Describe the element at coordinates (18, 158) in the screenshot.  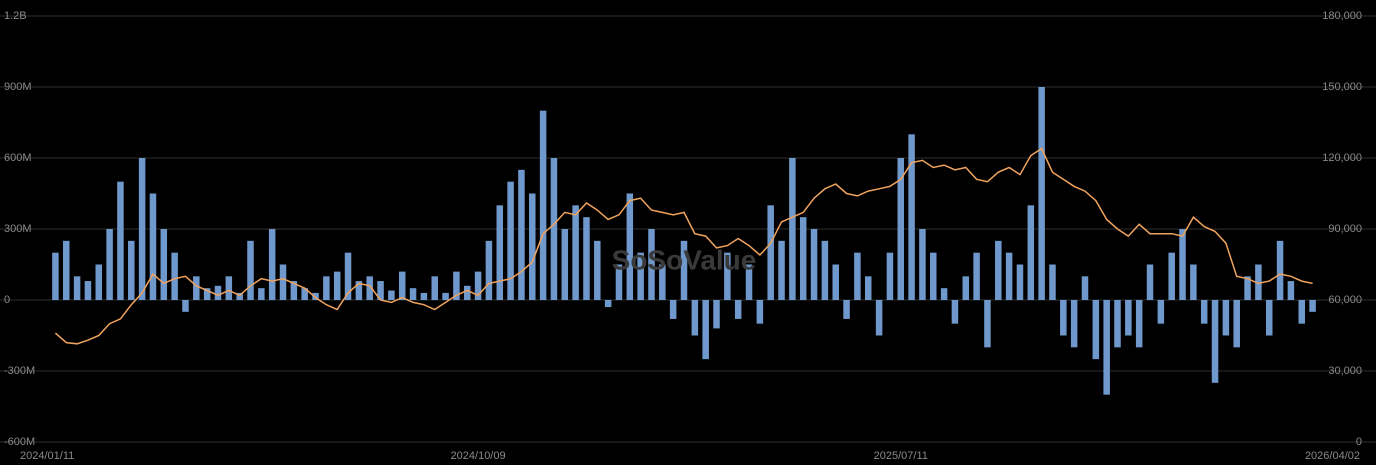
I see `y-tick-label: 600M` at that location.